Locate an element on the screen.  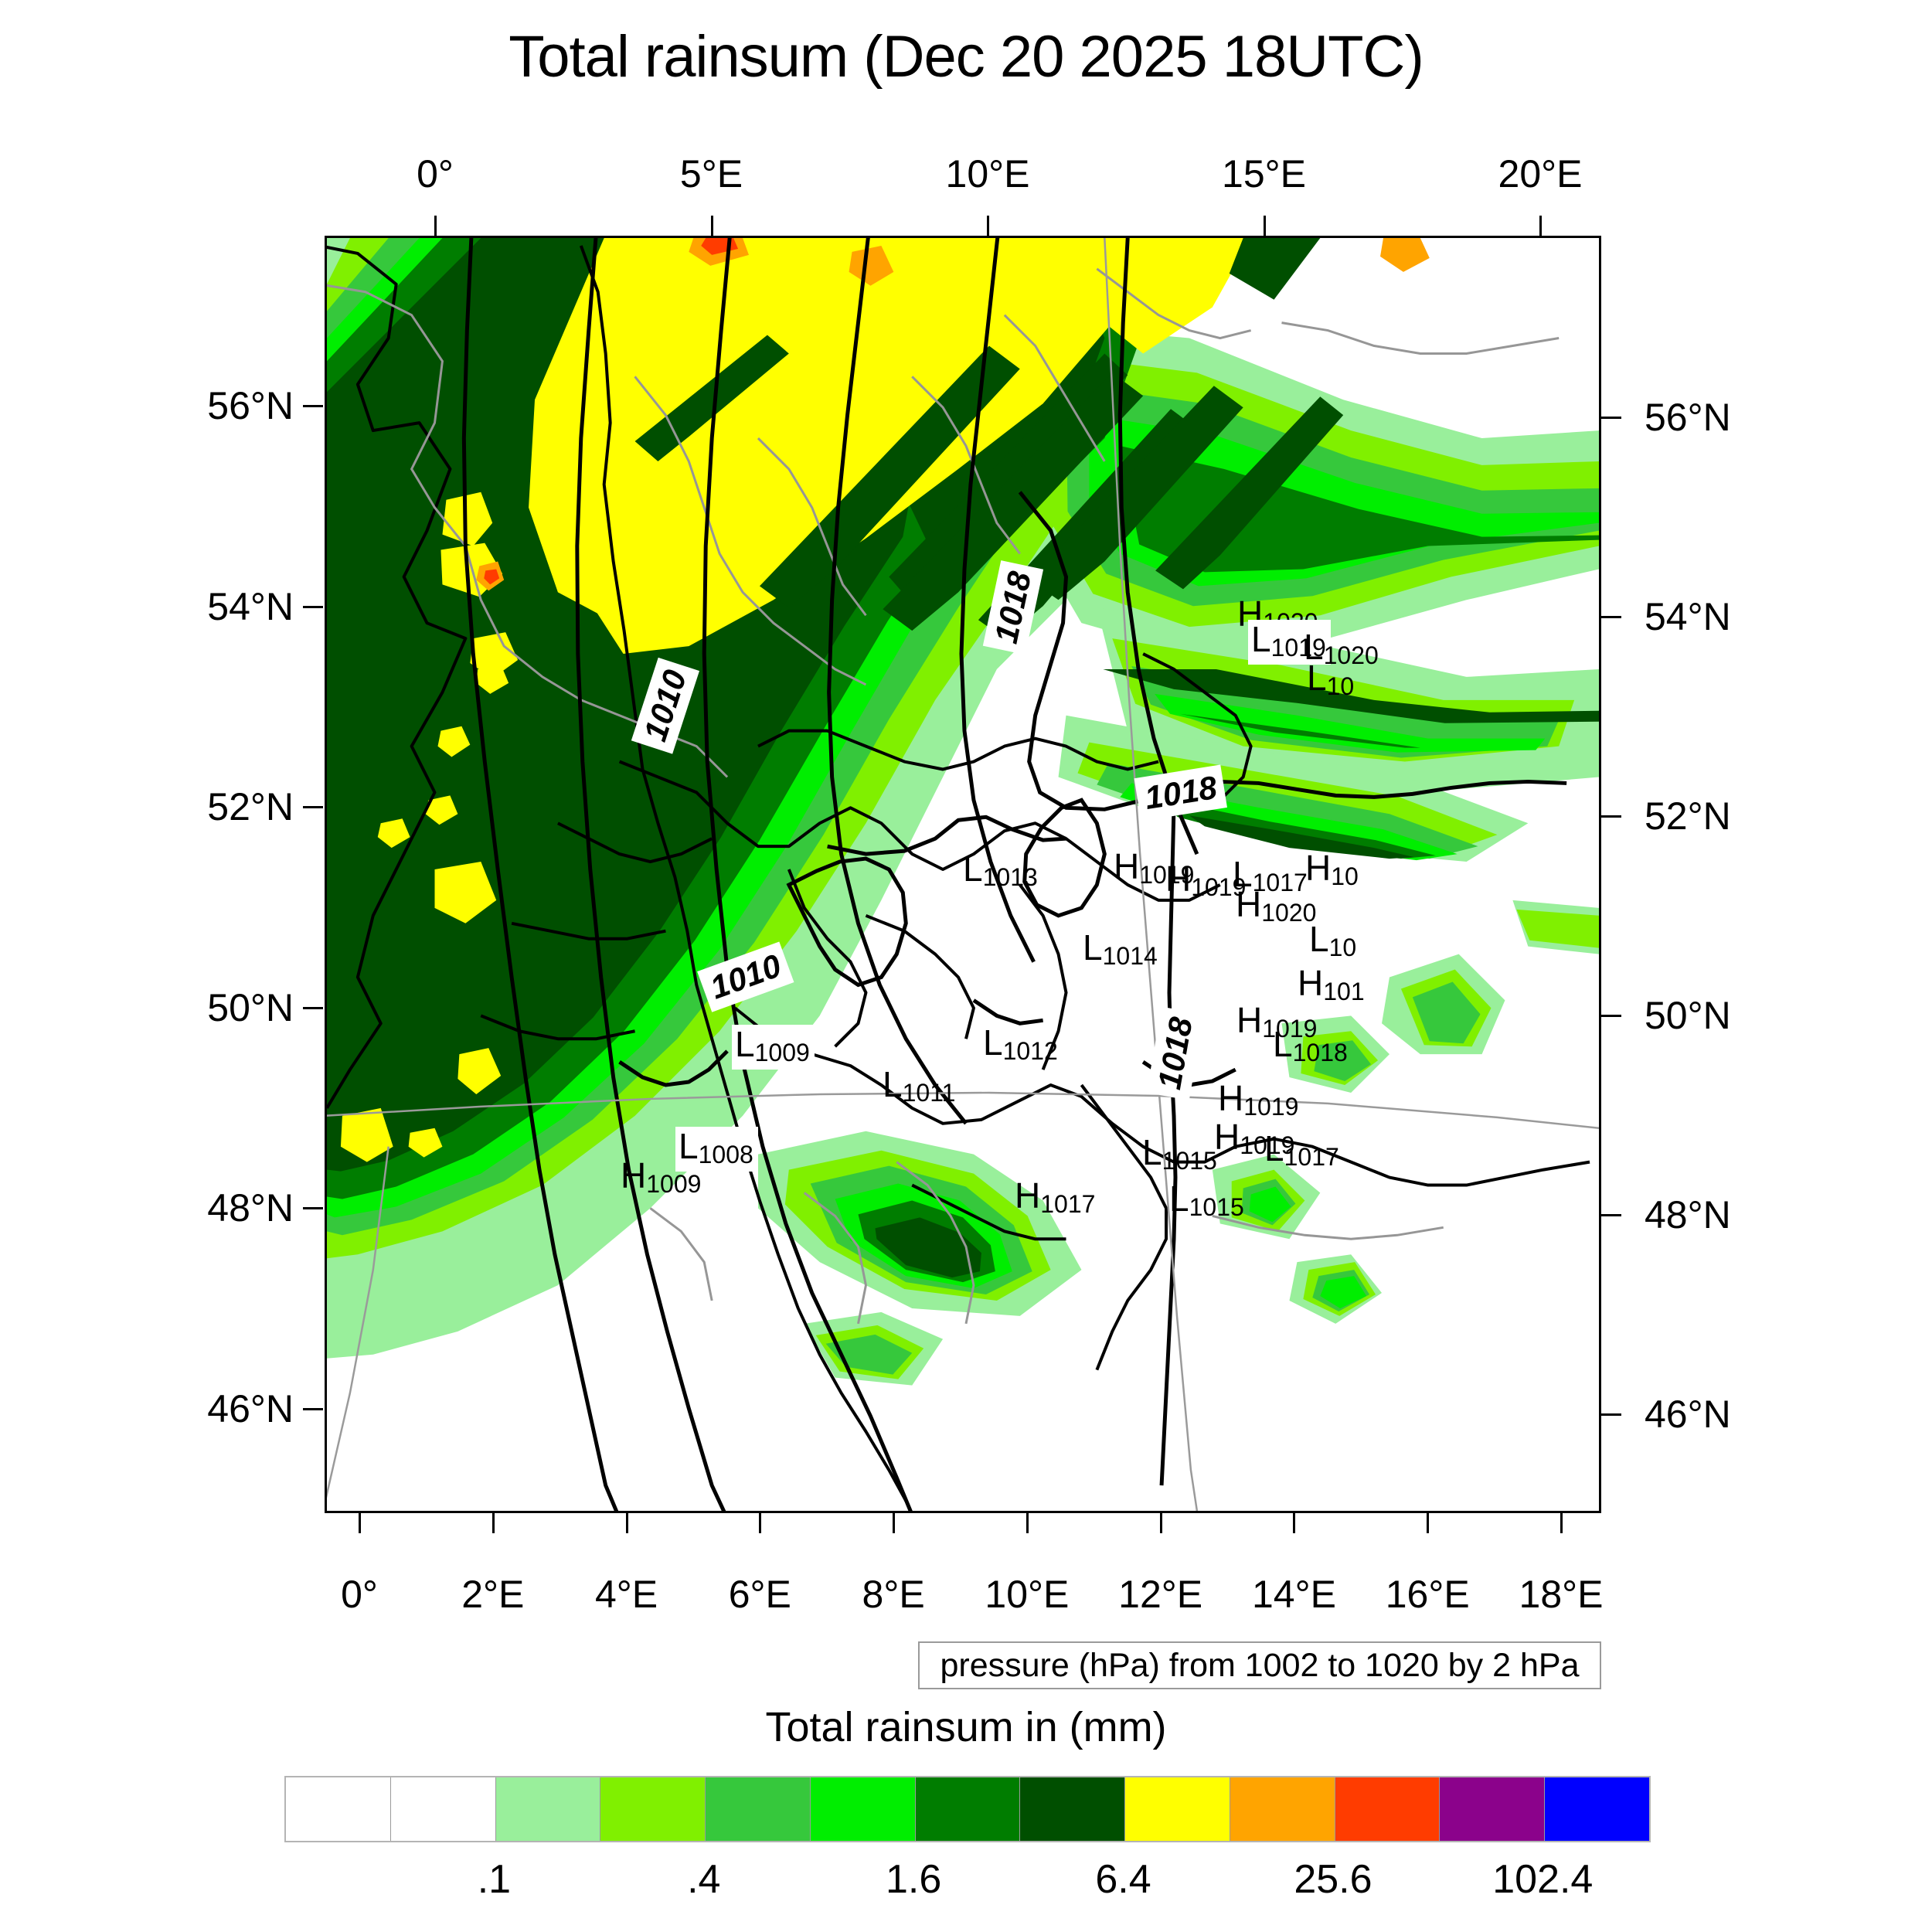
pressure-marker-value: 1008 is located at coordinates (726, 1155).